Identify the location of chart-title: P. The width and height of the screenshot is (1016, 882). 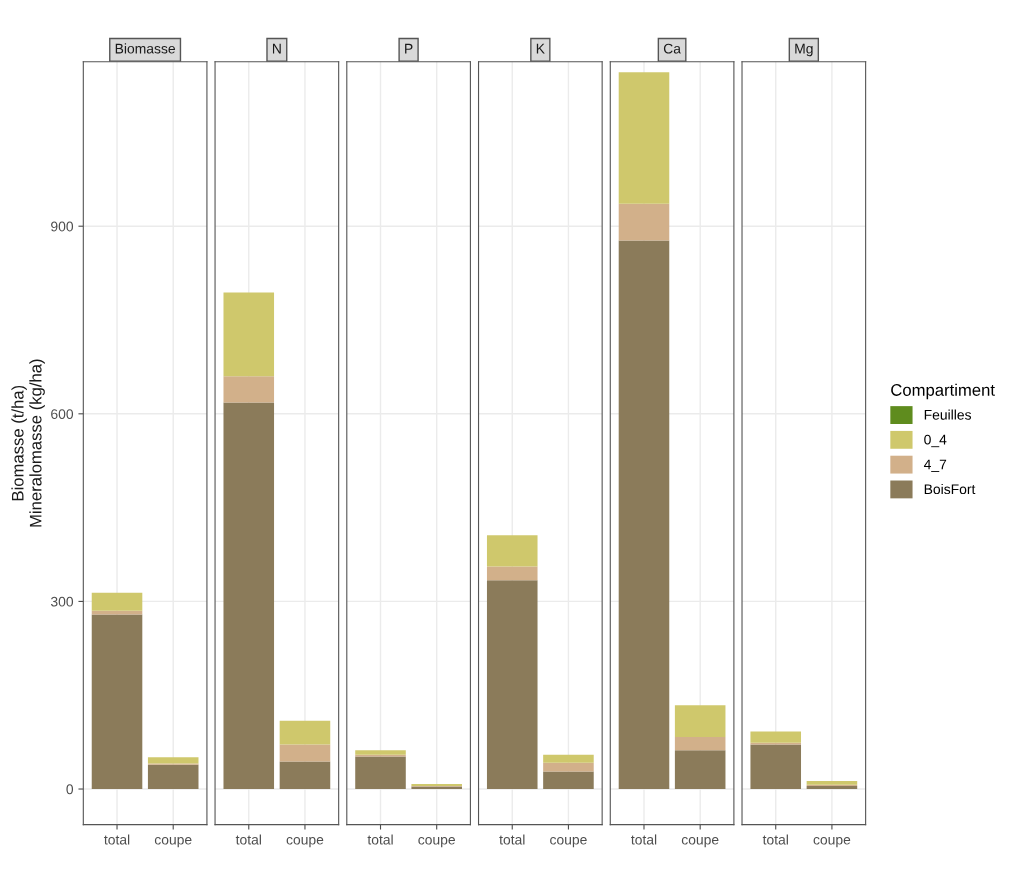
(409, 48).